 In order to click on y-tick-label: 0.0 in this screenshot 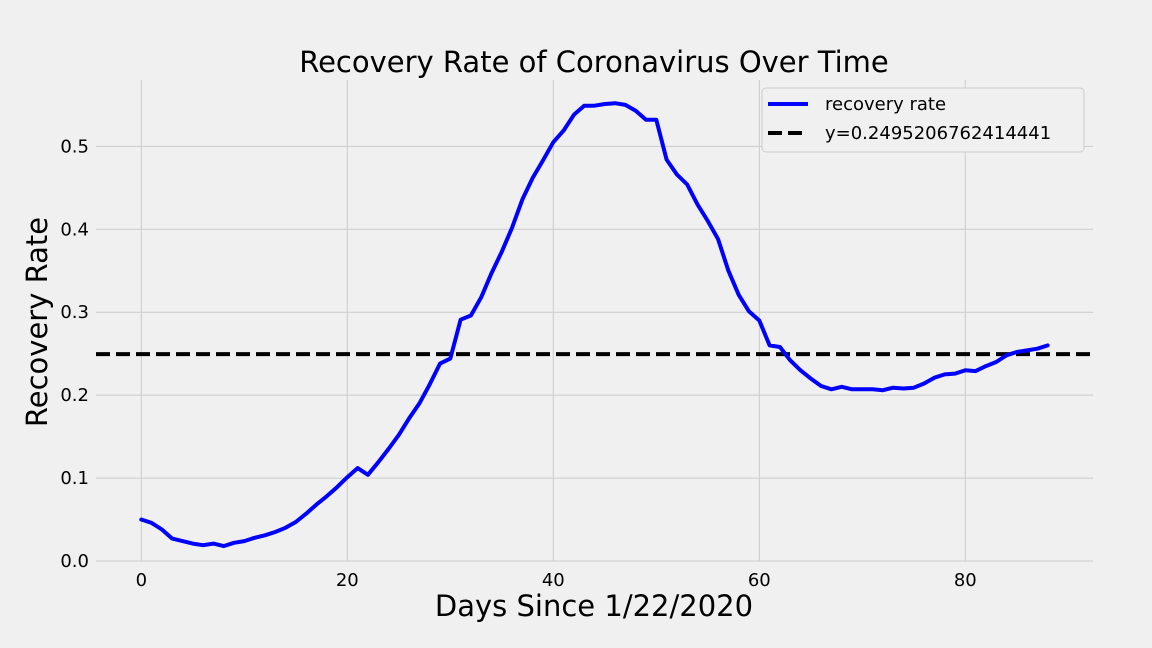, I will do `click(74, 561)`.